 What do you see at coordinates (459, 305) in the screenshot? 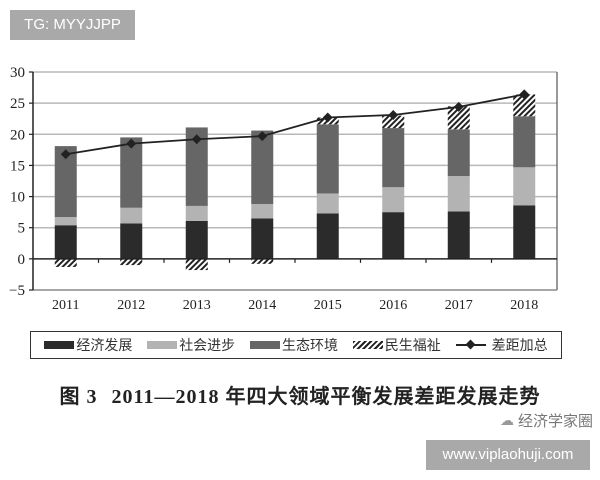
I see `x-tick-label: 2017` at bounding box center [459, 305].